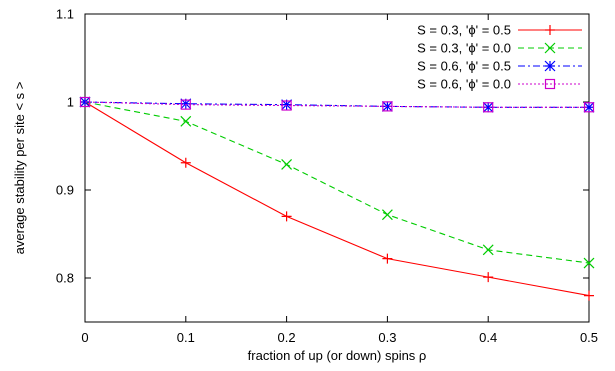 Image resolution: width=615 pixels, height=371 pixels. Describe the element at coordinates (589, 337) in the screenshot. I see `x-tick-label: 0.5` at that location.